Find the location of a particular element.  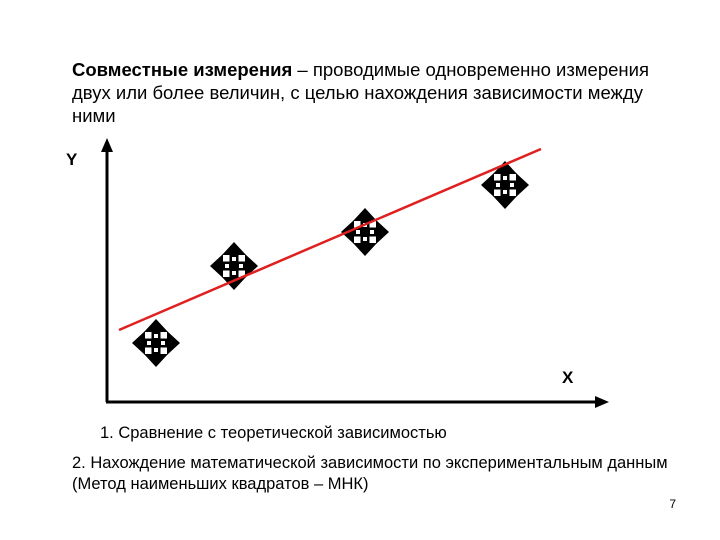

x-axis-arrowhead is located at coordinates (602, 402).